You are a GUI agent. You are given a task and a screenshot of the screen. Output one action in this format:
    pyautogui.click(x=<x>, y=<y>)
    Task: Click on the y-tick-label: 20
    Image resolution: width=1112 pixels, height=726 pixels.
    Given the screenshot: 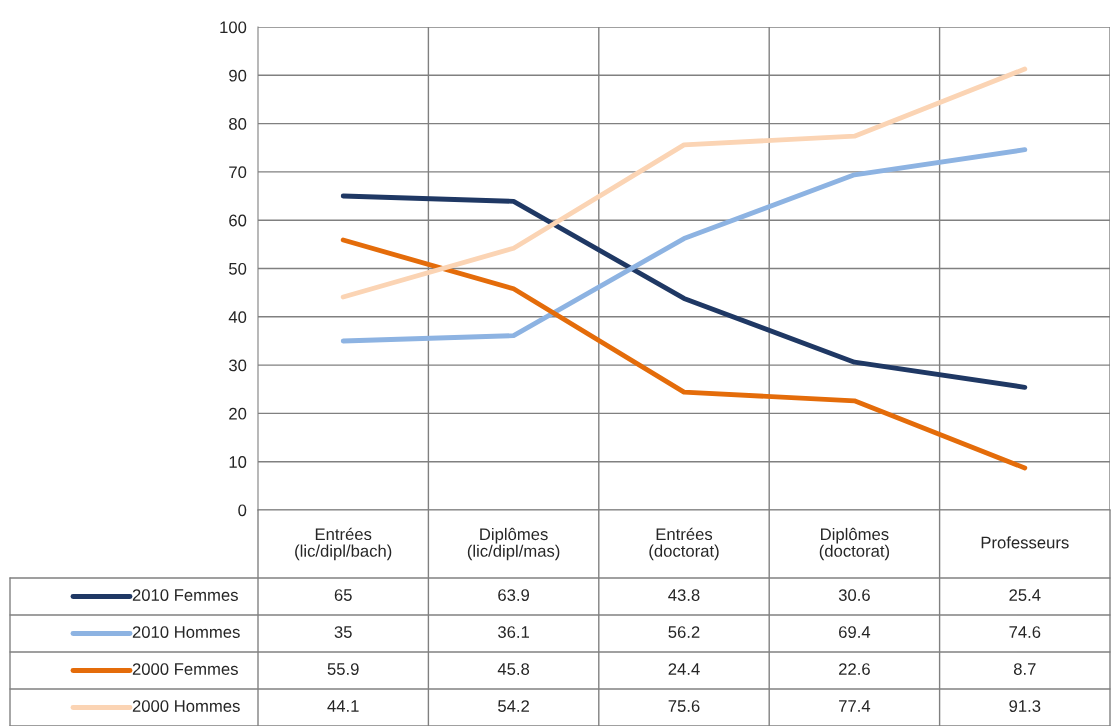 What is the action you would take?
    pyautogui.click(x=238, y=413)
    